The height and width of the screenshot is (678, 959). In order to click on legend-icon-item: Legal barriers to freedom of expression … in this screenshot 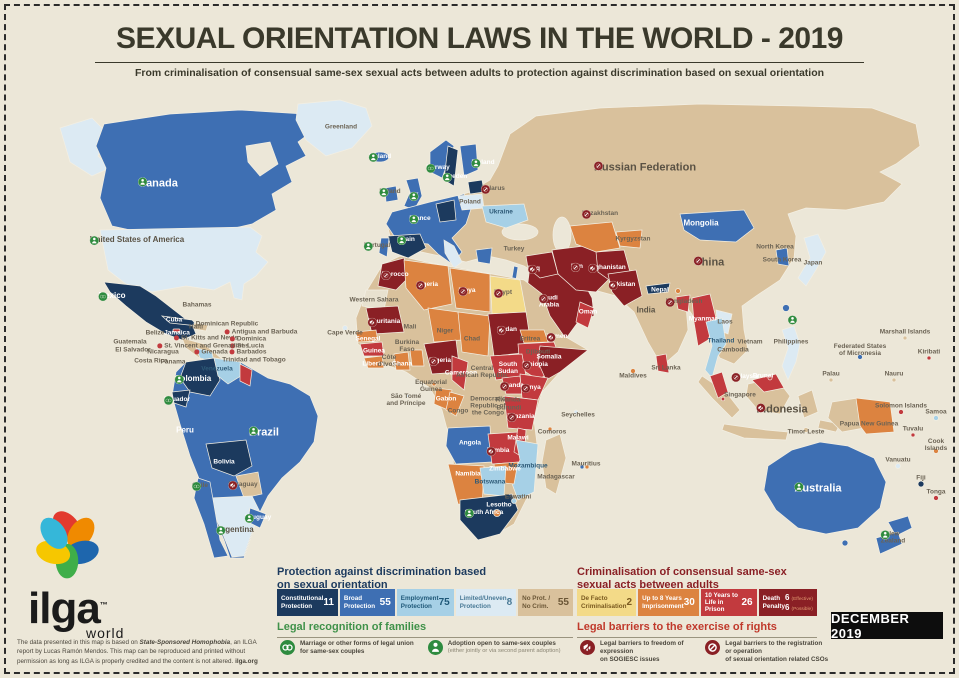, I will do `click(635, 652)`.